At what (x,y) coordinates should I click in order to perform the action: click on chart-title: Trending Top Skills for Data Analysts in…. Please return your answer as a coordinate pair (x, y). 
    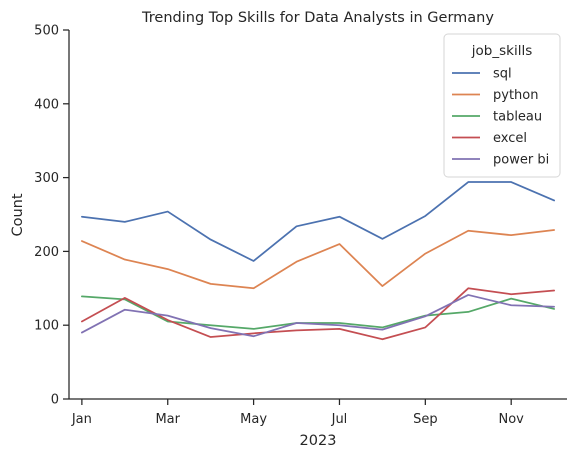
    Looking at the image, I should click on (317, 18).